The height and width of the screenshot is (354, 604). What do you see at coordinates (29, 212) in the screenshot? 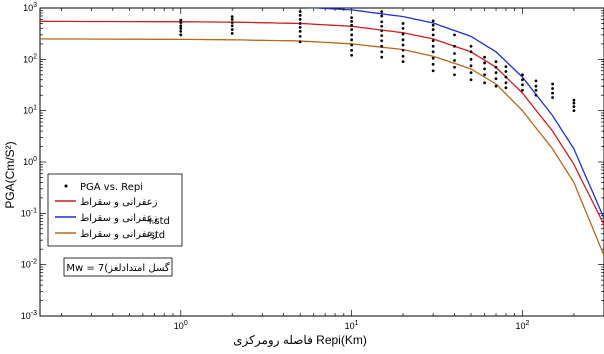
I see `y-tick-label: 10⁻¹` at bounding box center [29, 212].